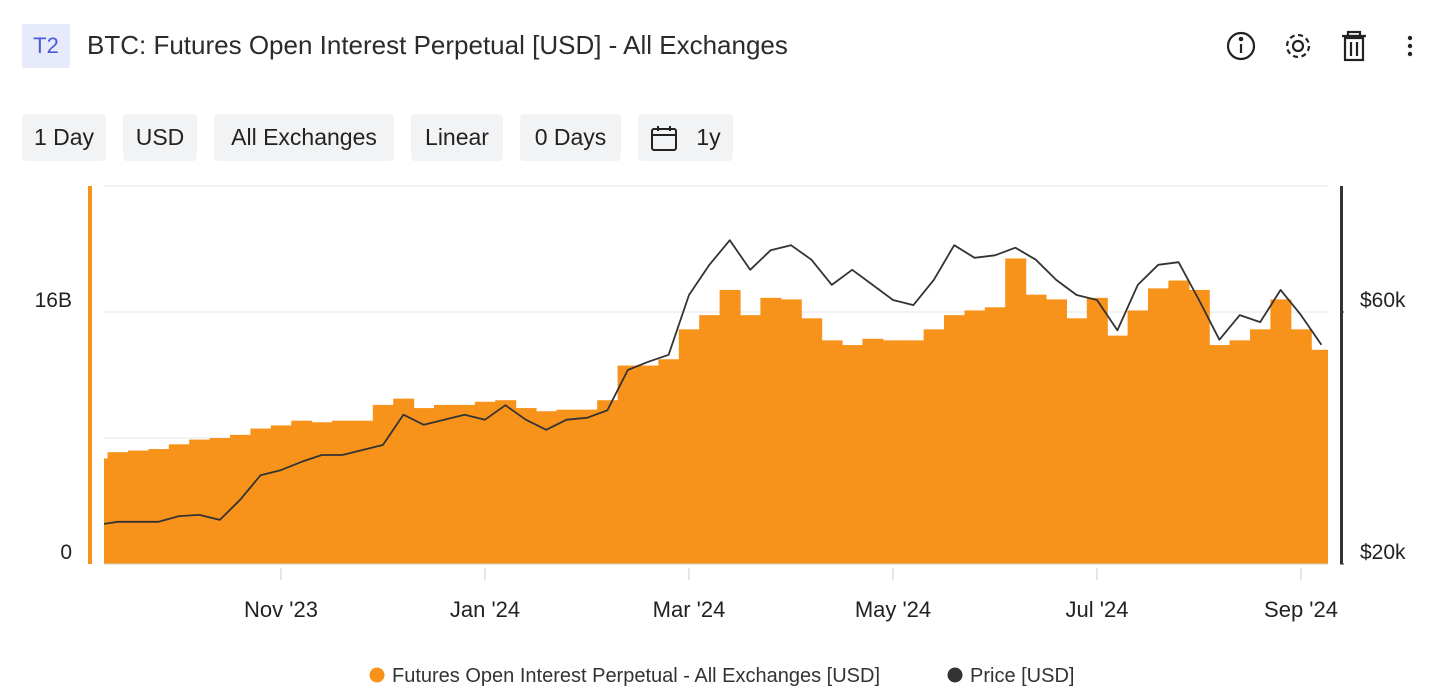 The image size is (1444, 694). I want to click on x-tick-label: Mar '24, so click(689, 609).